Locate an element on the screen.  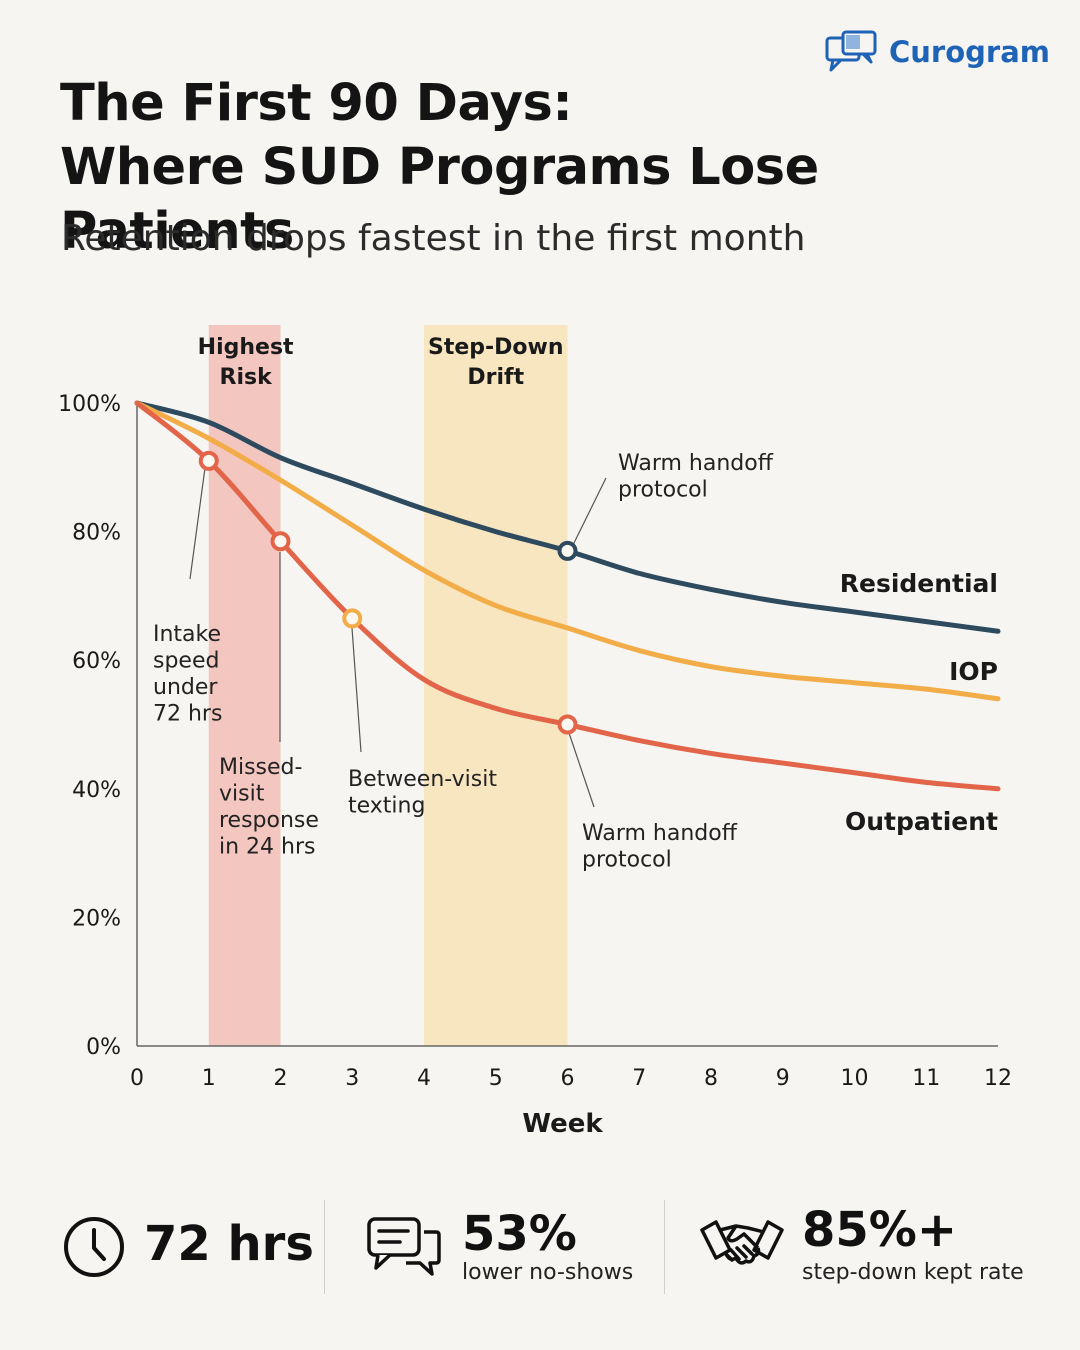
x-tick-label: 12 is located at coordinates (998, 1078).